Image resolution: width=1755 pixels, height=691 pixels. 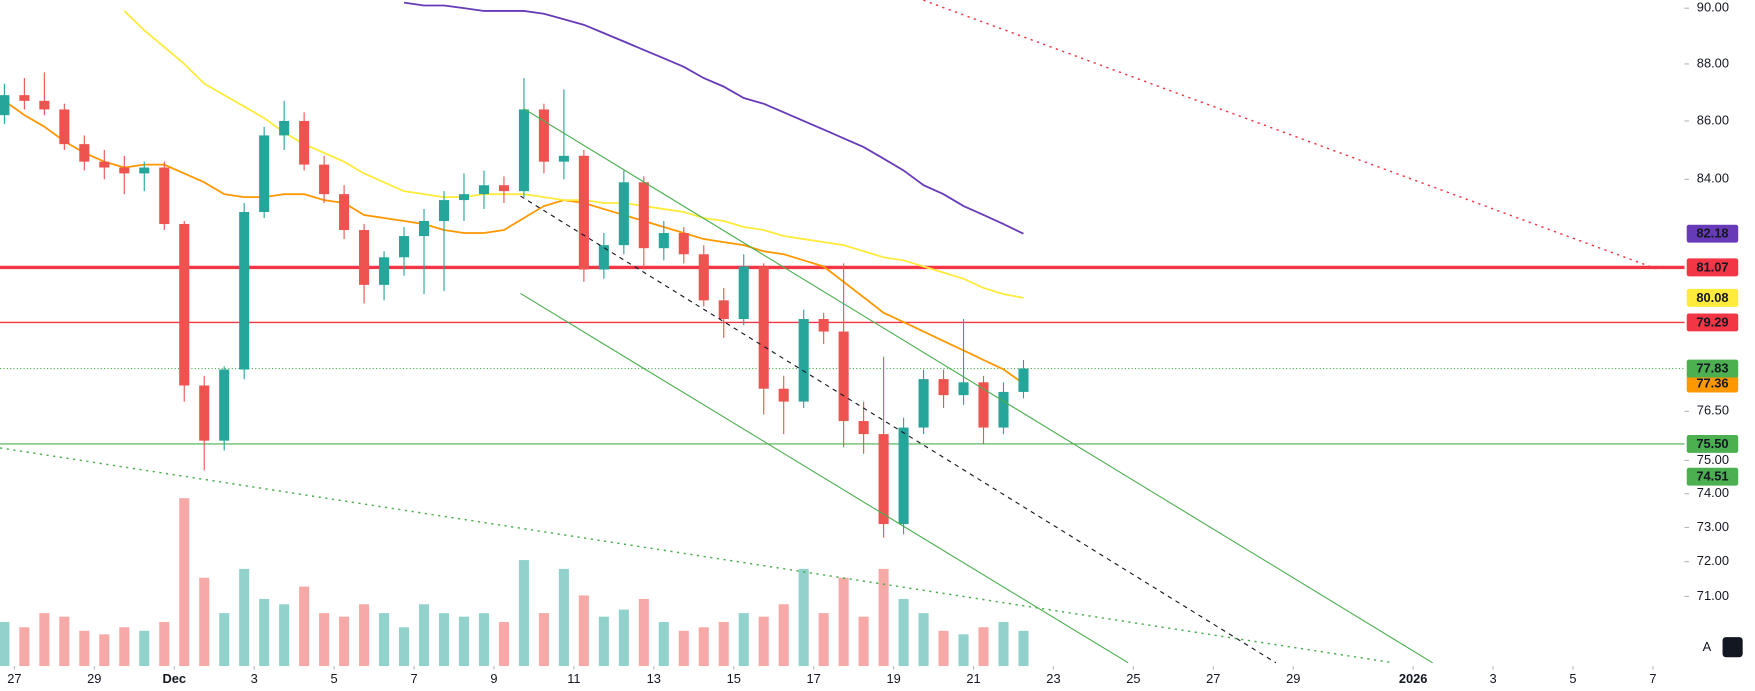 I want to click on x-tick-label: 29, so click(x=1293, y=678).